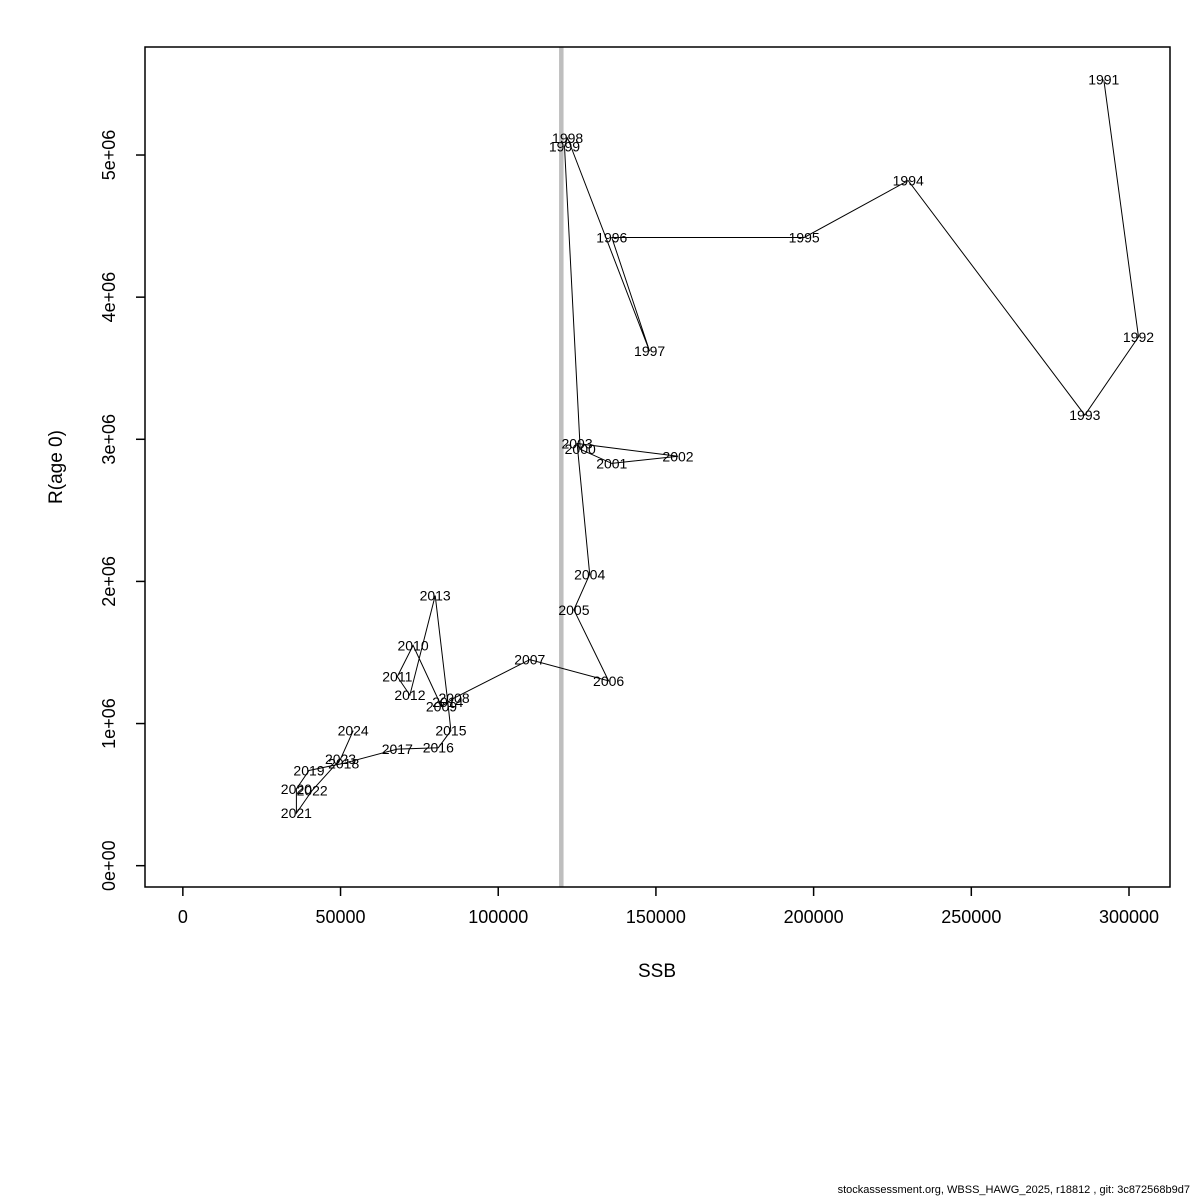 This screenshot has width=1200, height=1200. I want to click on point-label-2003: 2003, so click(576, 444).